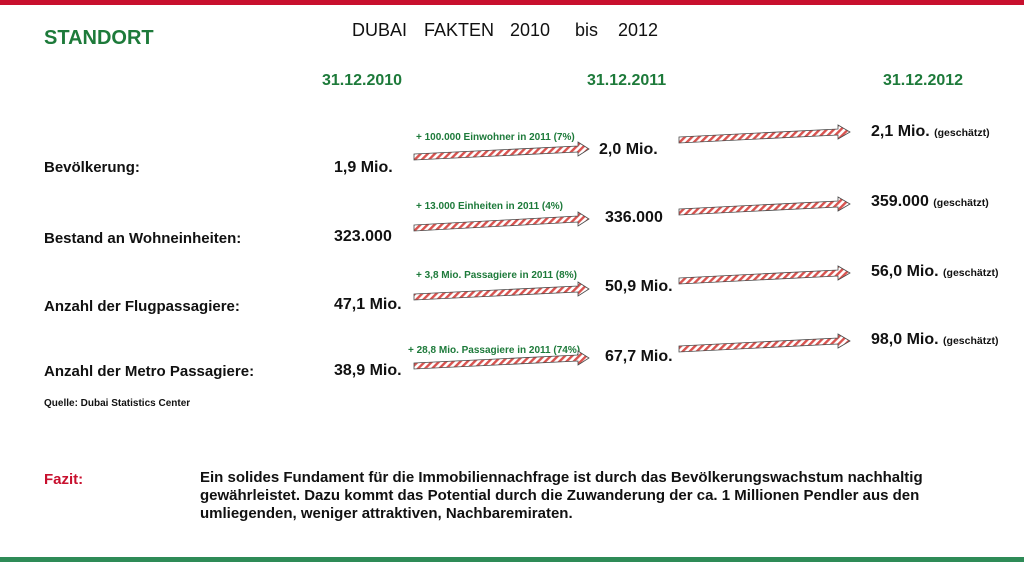 This screenshot has height=562, width=1024. I want to click on row-label-metro-passengers: Anzahl der Metro Passagiere:, so click(149, 371).